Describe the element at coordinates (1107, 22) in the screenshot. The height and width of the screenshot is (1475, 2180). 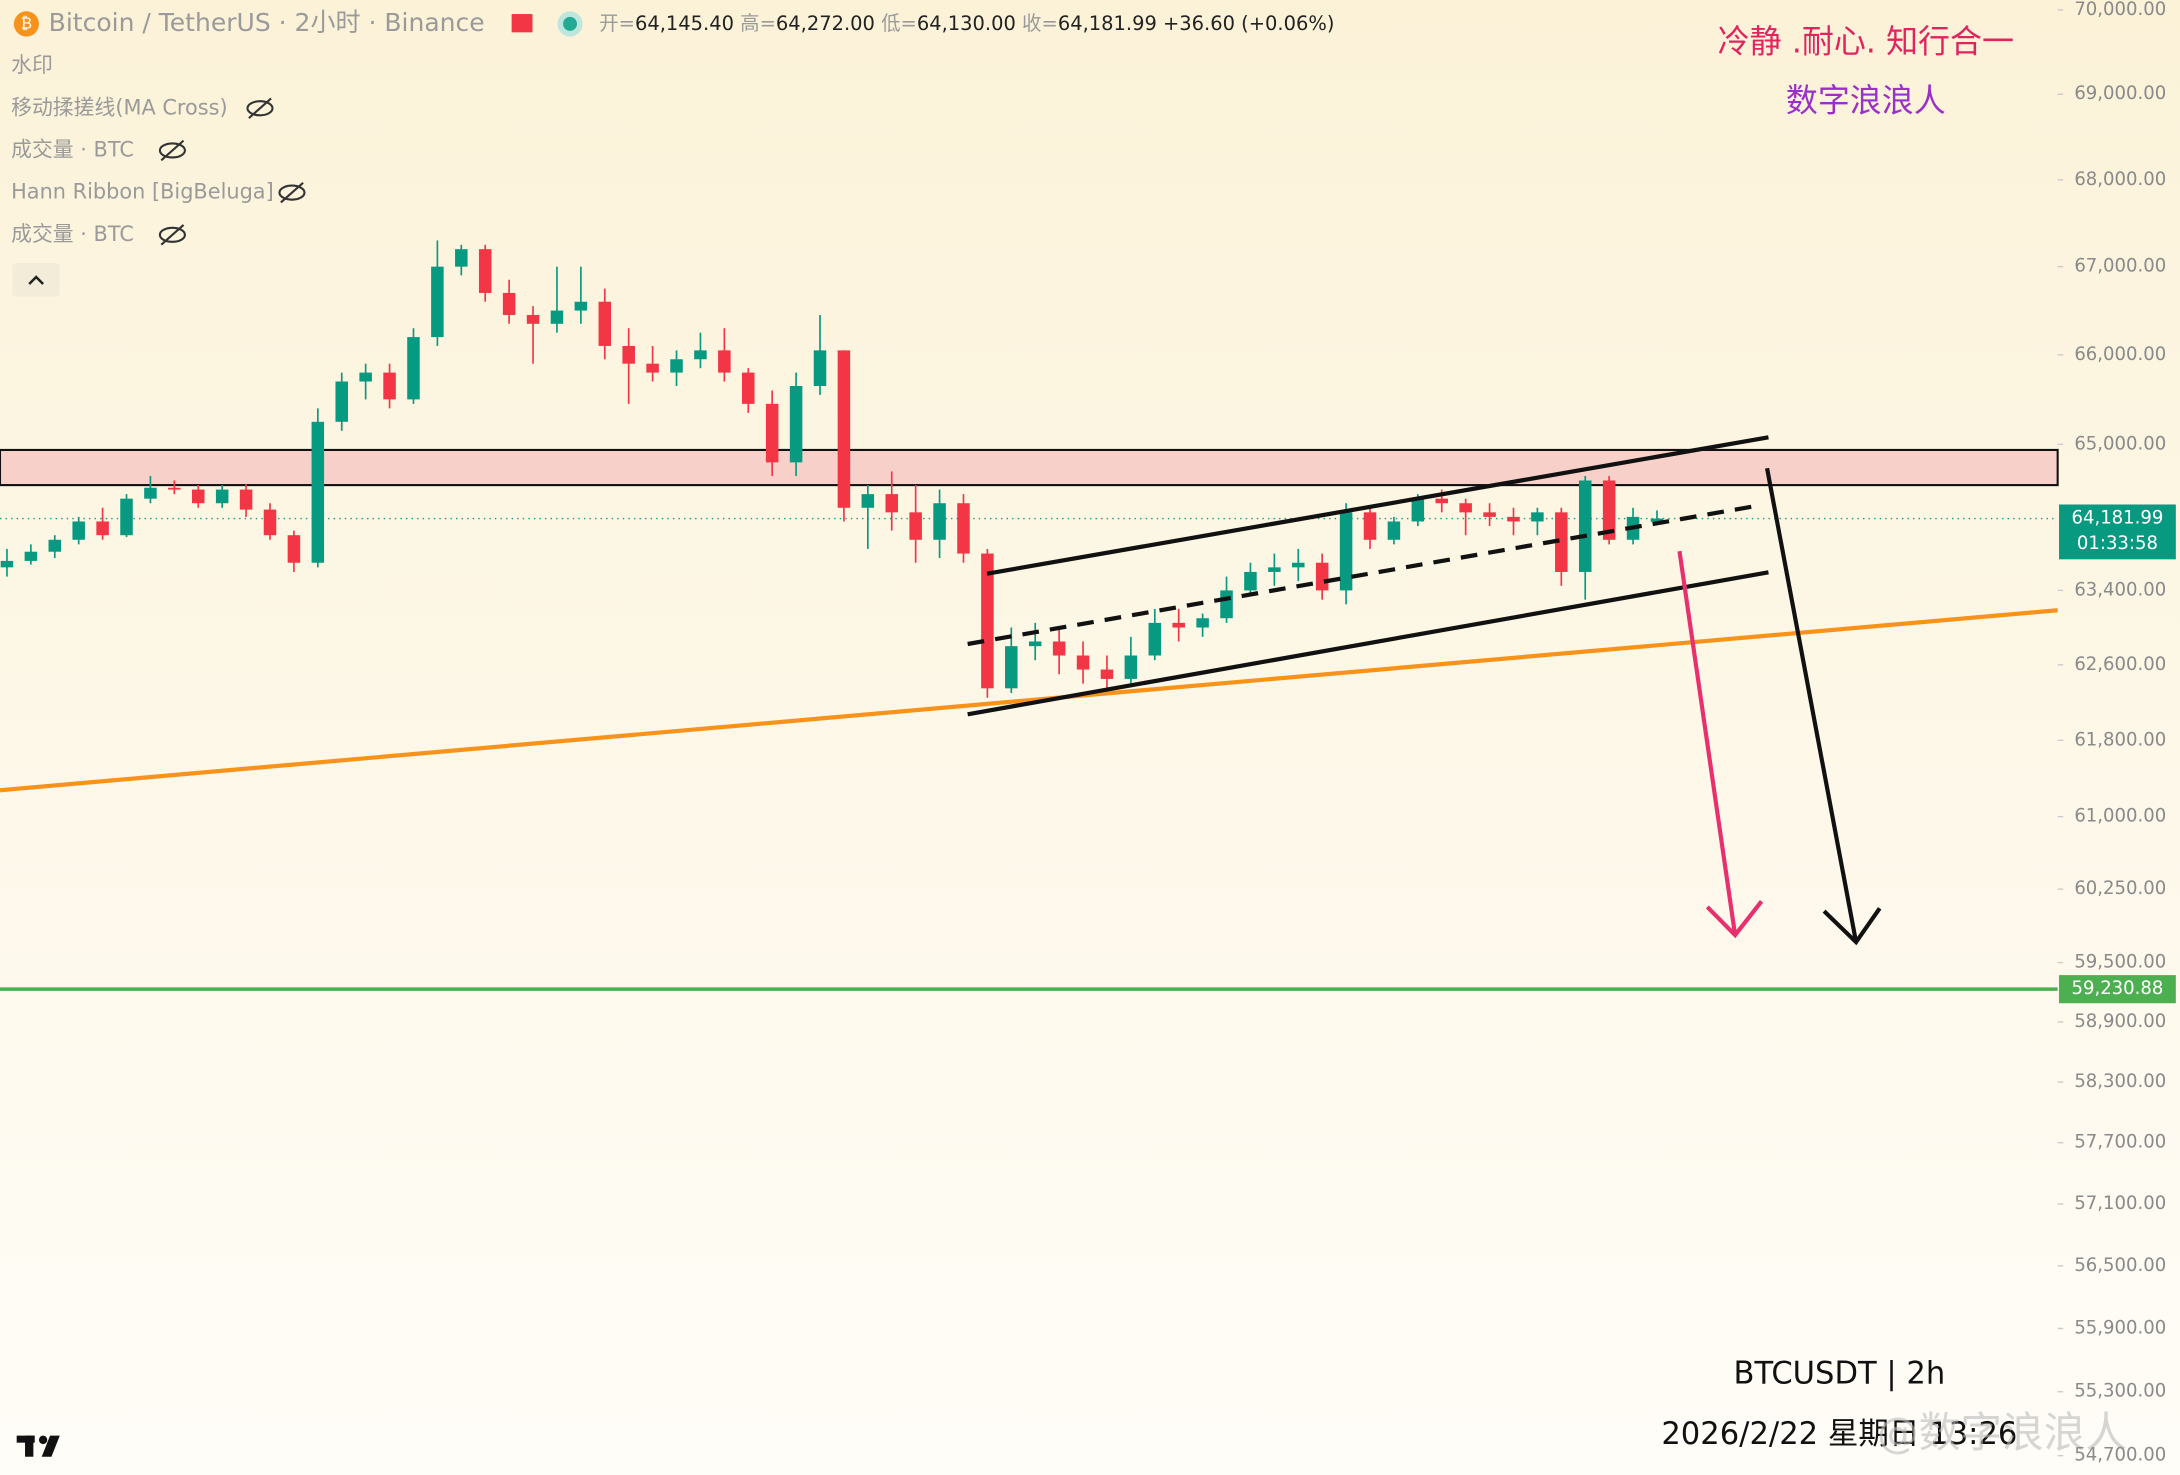
I see `ohlc-value: 64,181.99` at that location.